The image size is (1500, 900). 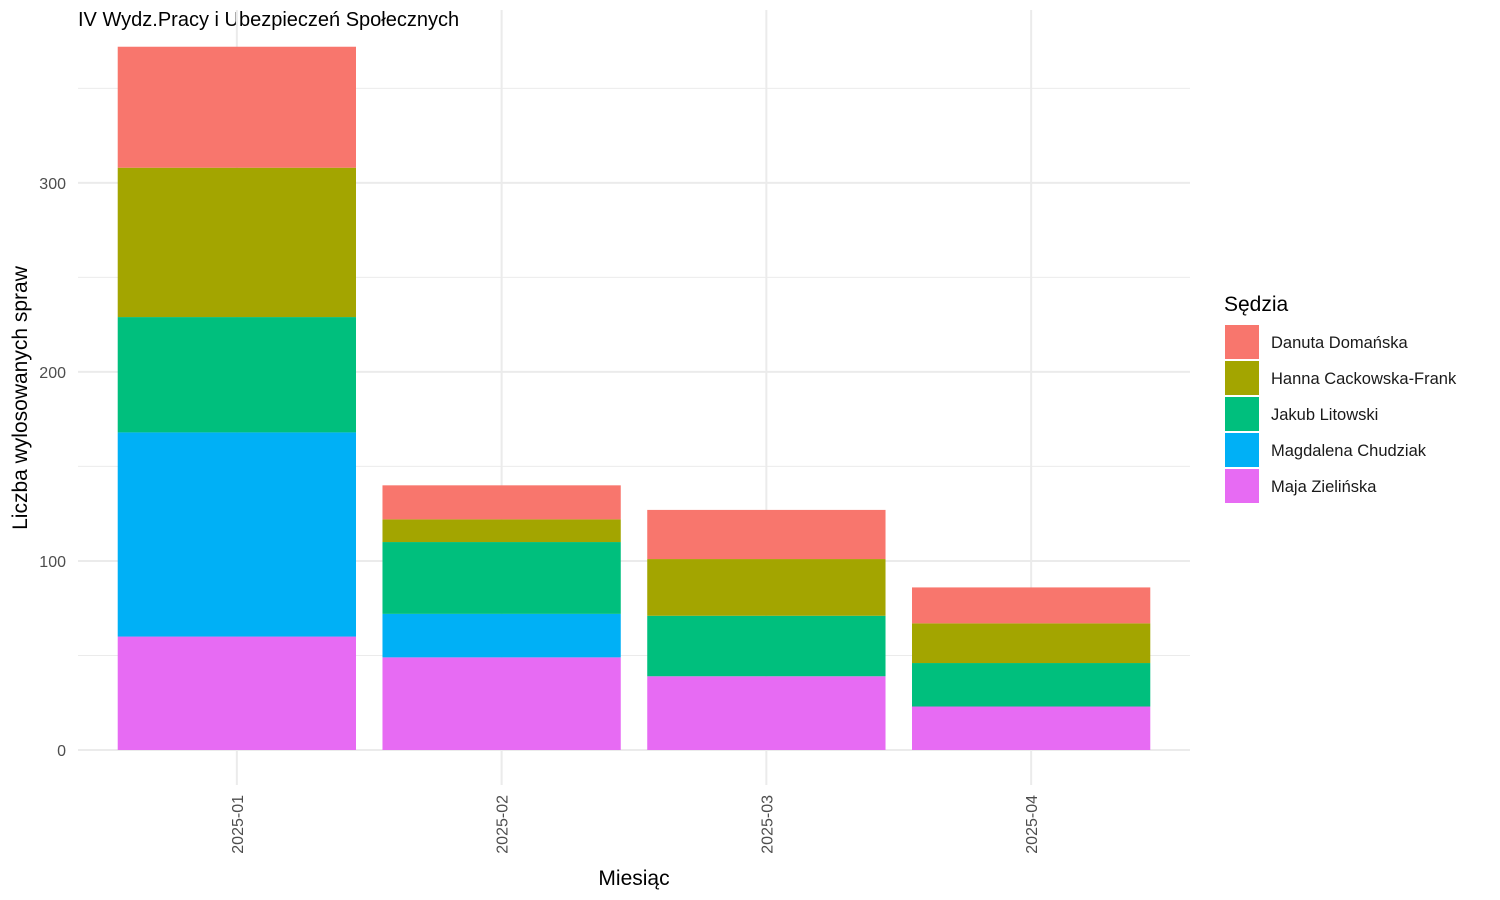 I want to click on x-tick-label: 2025-02, so click(x=503, y=824).